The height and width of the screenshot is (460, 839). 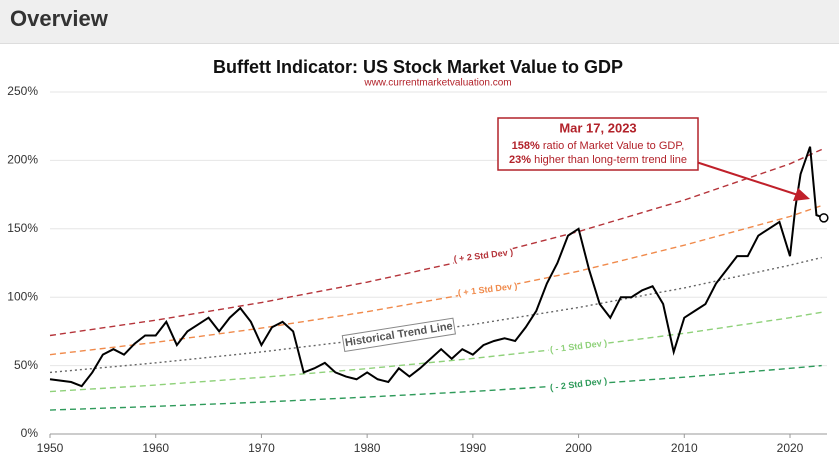 What do you see at coordinates (790, 448) in the screenshot?
I see `x-tick-label: 2020` at bounding box center [790, 448].